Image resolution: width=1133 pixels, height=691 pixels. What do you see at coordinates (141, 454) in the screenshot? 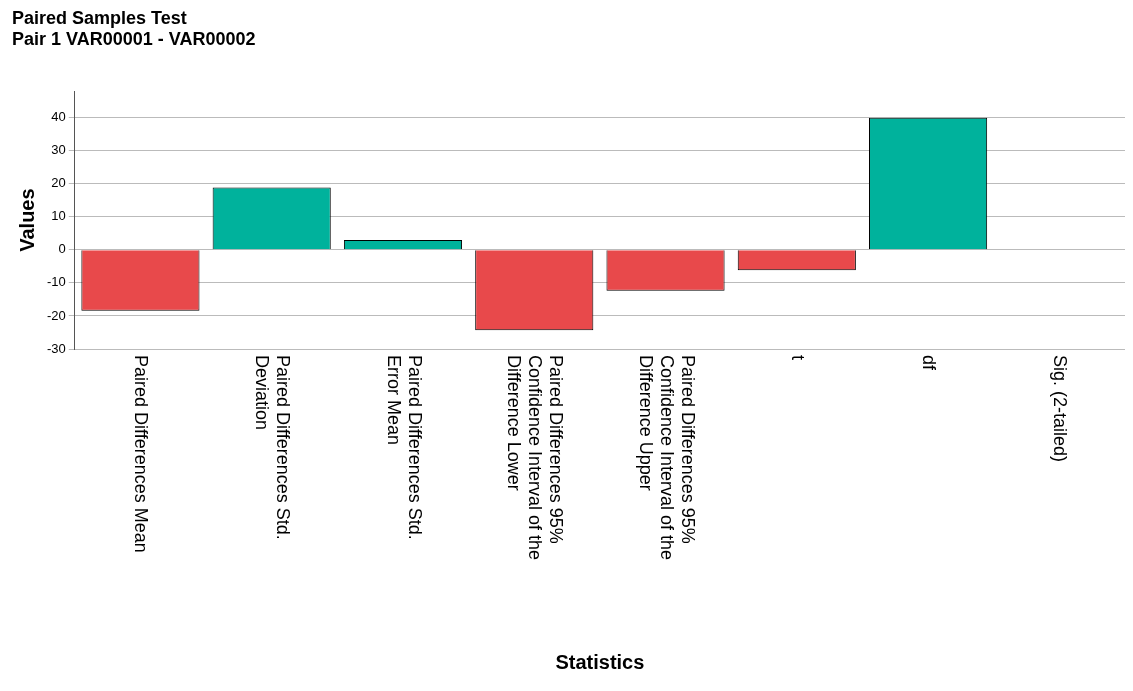
I see `x-tick-label: Paired Differences Mean` at bounding box center [141, 454].